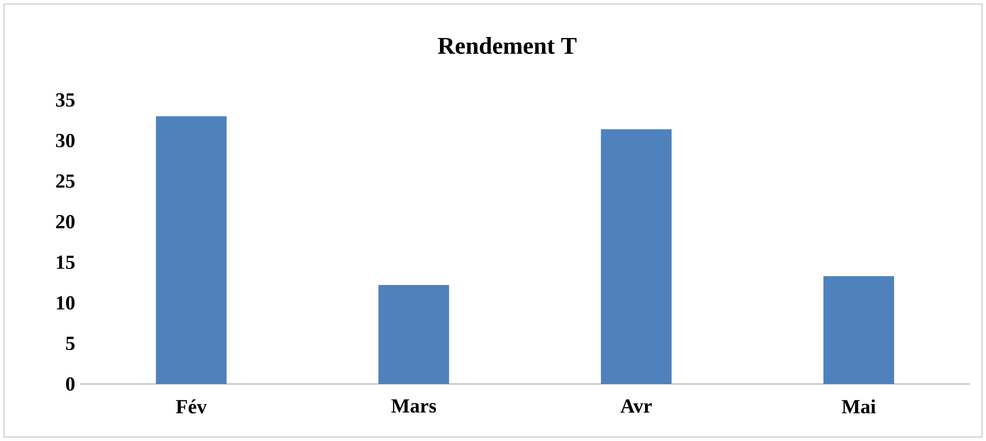  I want to click on x-tick-label: Mai, so click(859, 406).